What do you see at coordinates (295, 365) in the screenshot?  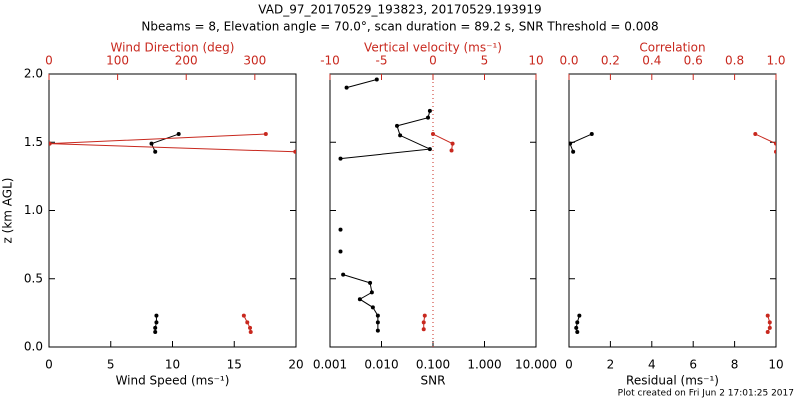 I see `x-tick-label: 20` at bounding box center [295, 365].